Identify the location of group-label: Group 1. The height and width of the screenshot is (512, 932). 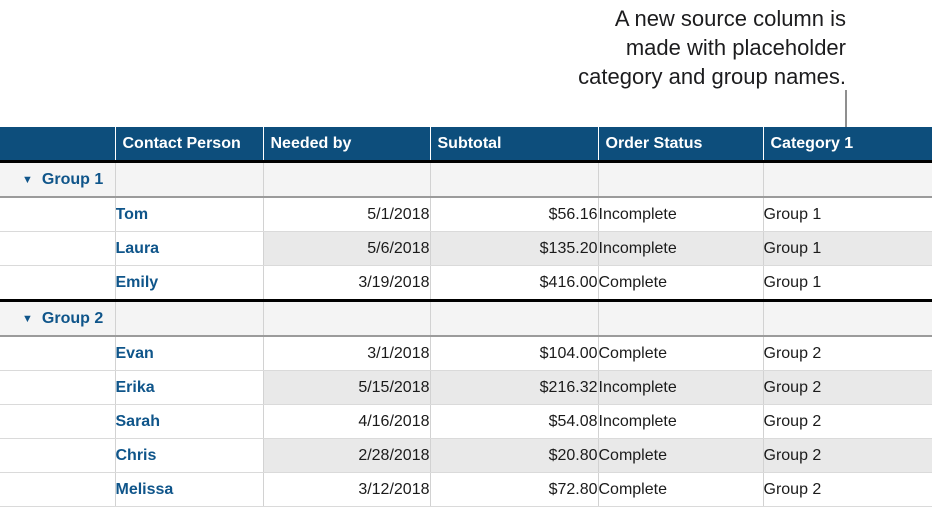
(72, 179).